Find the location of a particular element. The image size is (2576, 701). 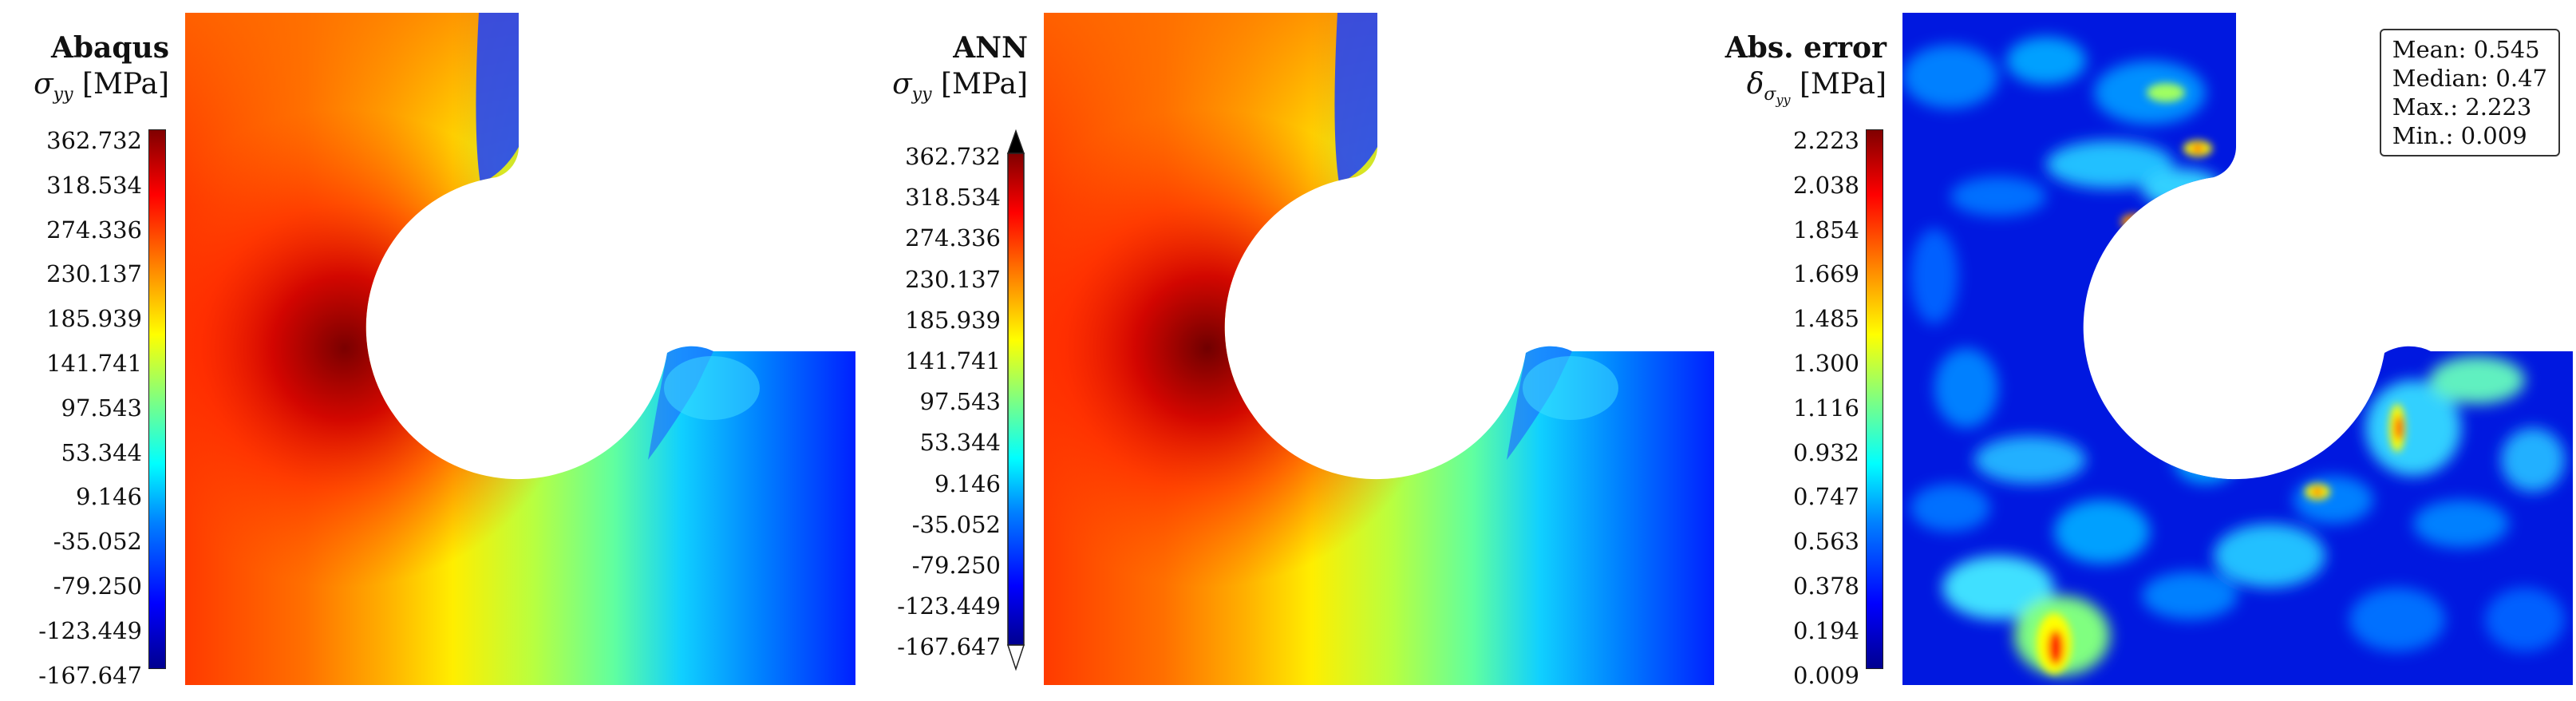

colorbar-tick: 2.223 is located at coordinates (1825, 140).